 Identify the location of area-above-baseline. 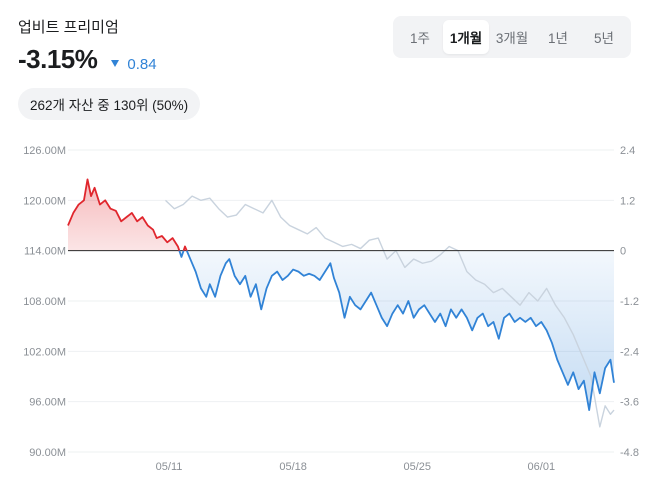
(124, 215).